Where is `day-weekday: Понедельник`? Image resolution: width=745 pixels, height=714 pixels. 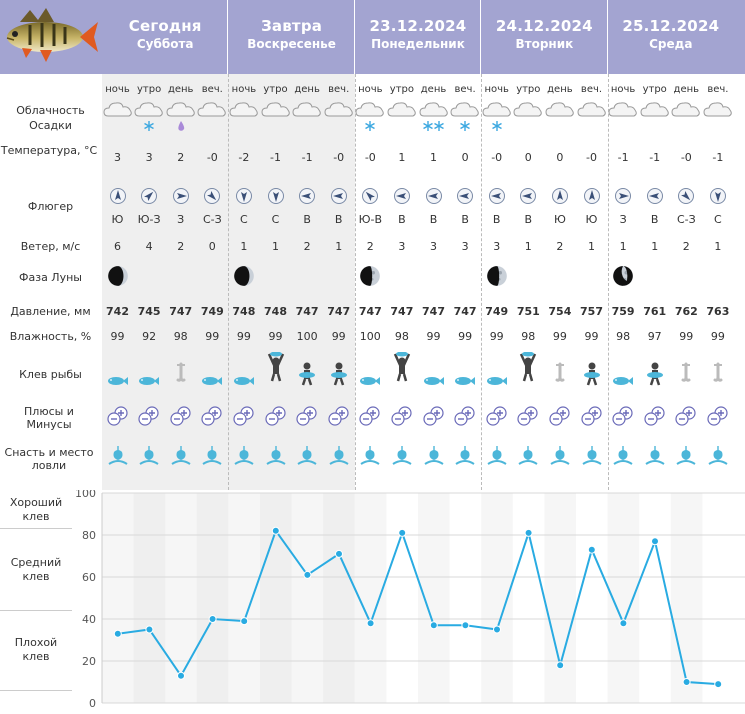
day-weekday: Понедельник is located at coordinates (418, 44).